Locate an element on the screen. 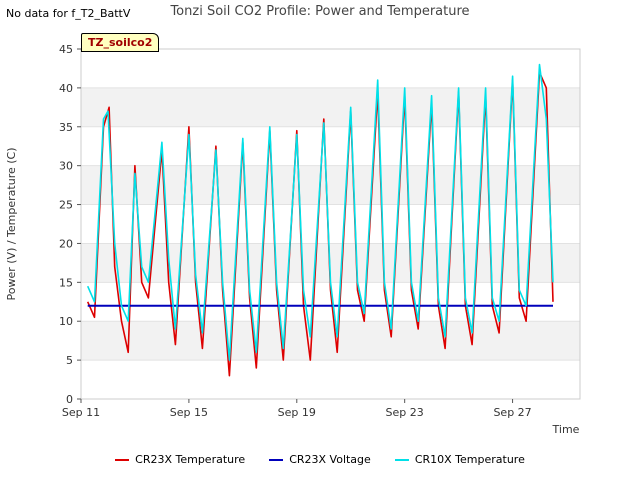  legend-item-cr10x-temperature: CR10X Temperature is located at coordinates (459, 459).